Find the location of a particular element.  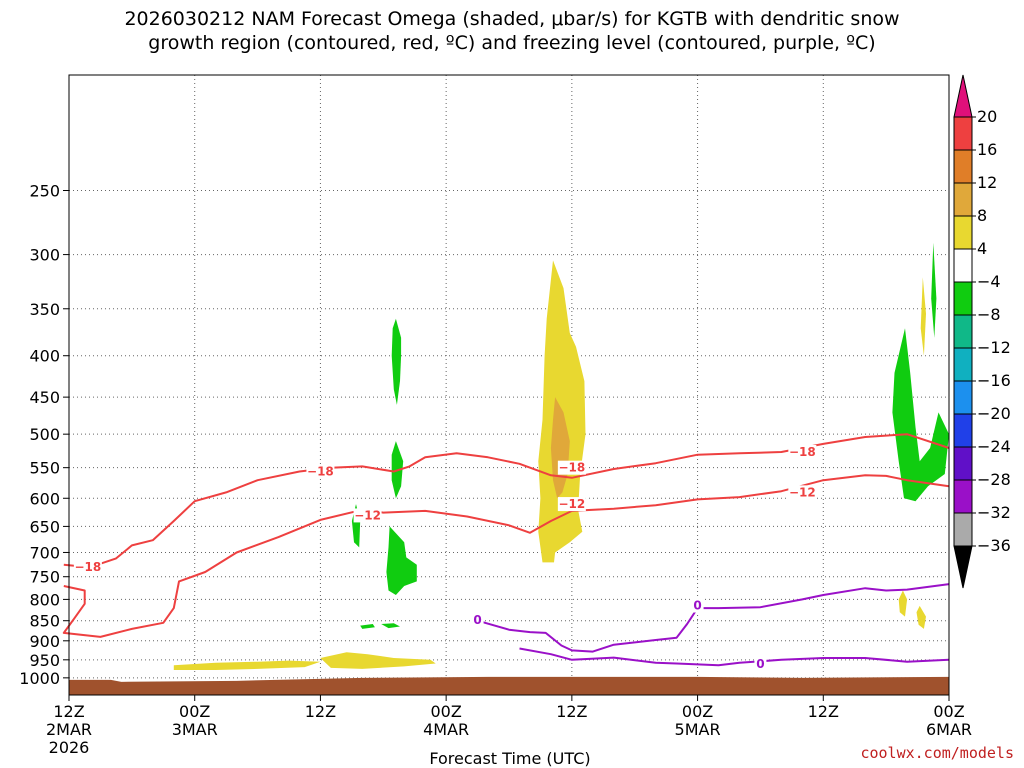

colorbar-label: 8 is located at coordinates (982, 215).